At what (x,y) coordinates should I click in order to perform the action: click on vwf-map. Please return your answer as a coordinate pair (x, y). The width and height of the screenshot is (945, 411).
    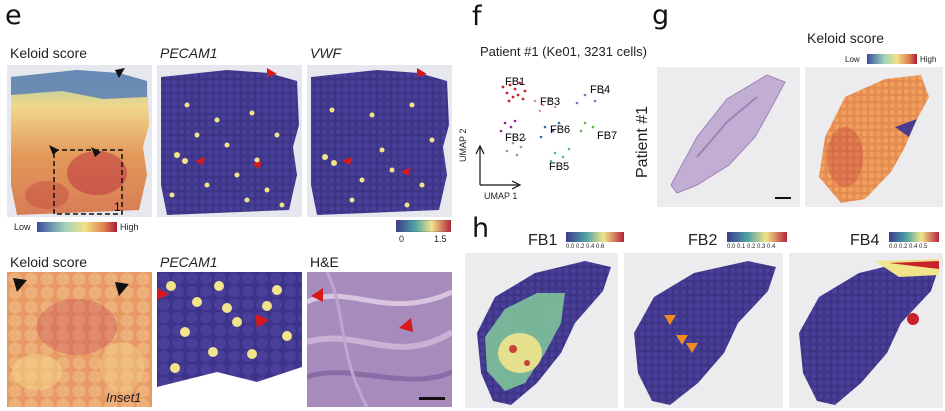
    Looking at the image, I should click on (379, 141).